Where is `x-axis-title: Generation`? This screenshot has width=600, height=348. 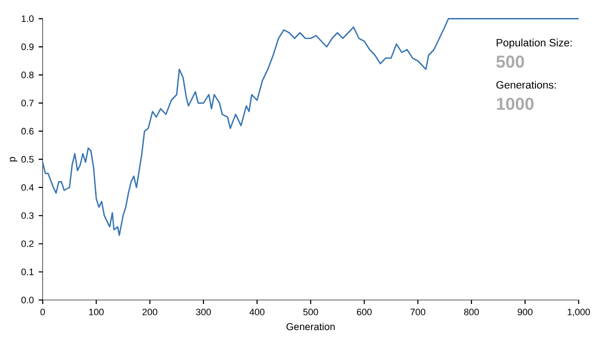
x-axis-title: Generation is located at coordinates (310, 326).